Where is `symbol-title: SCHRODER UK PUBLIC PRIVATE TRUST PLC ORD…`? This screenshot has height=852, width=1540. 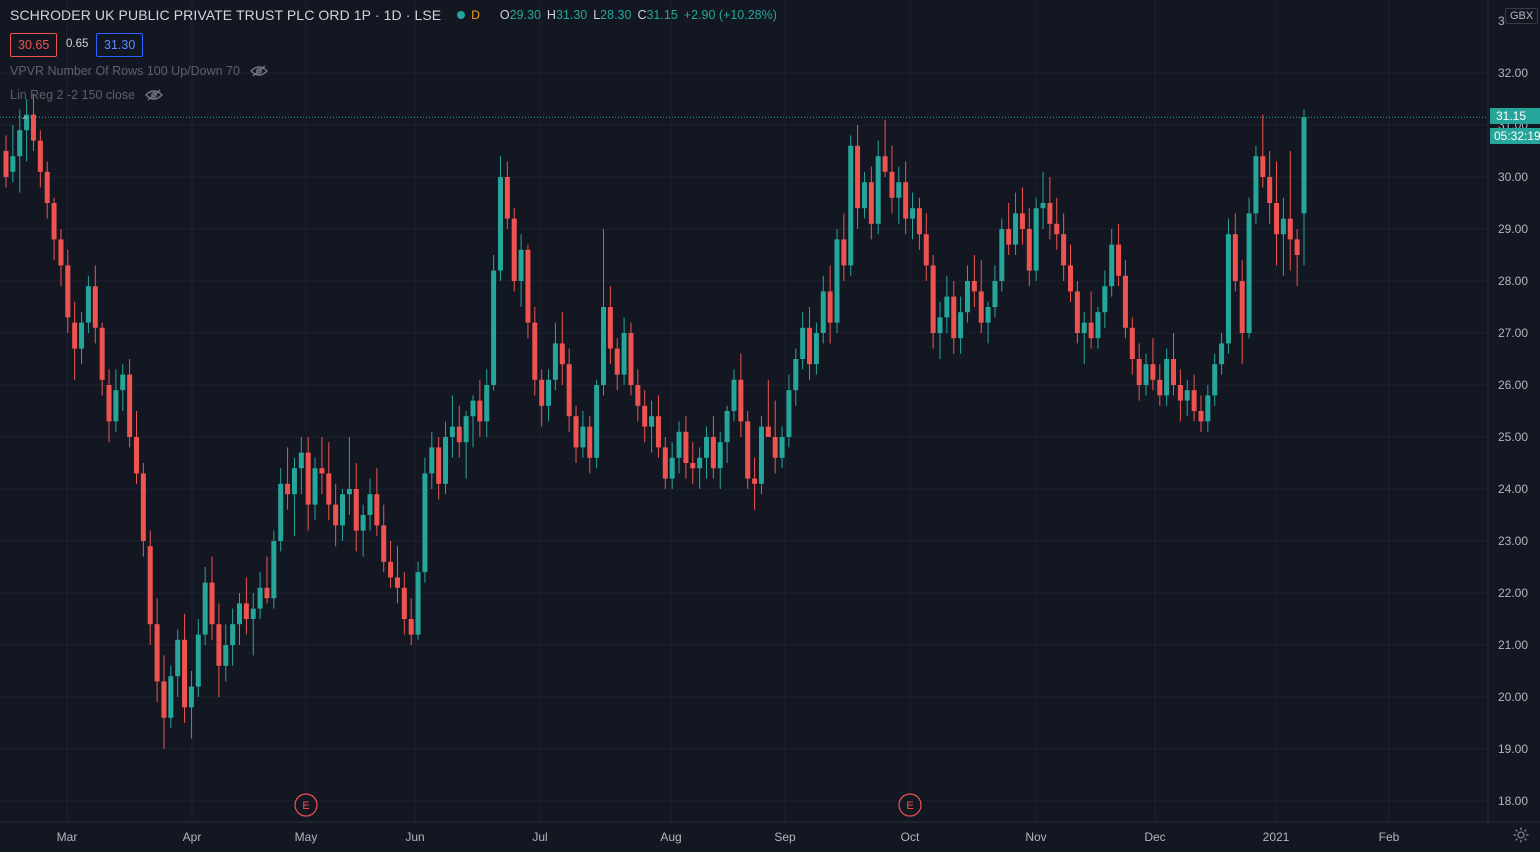
symbol-title: SCHRODER UK PUBLIC PRIVATE TRUST PLC ORD… is located at coordinates (226, 15).